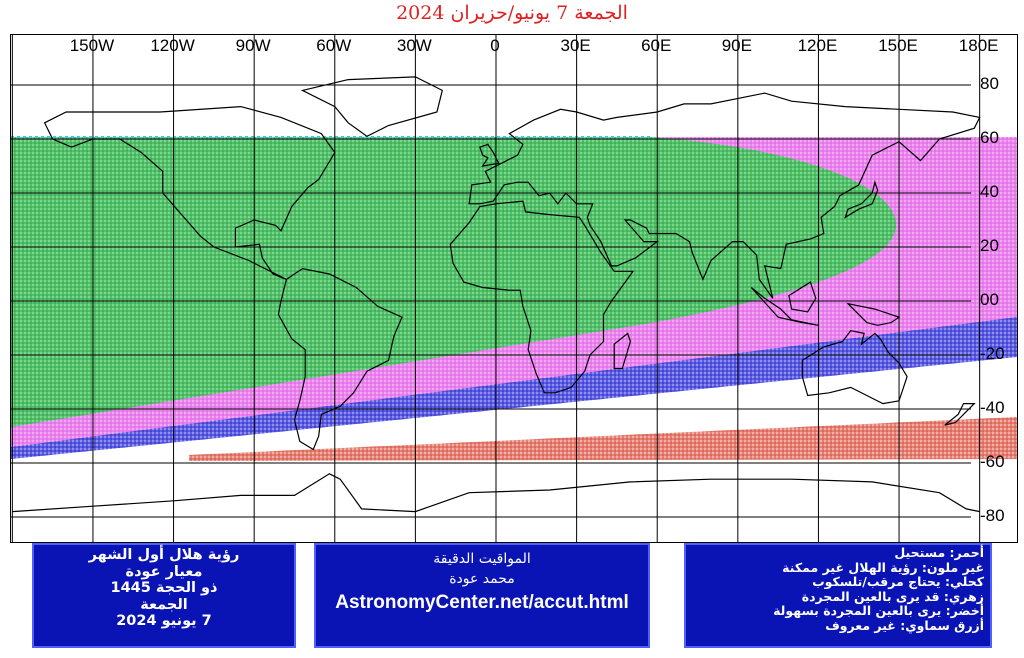 Image resolution: width=1024 pixels, height=658 pixels. I want to click on info-line-3: ذو الحجة 1445, so click(164, 588).